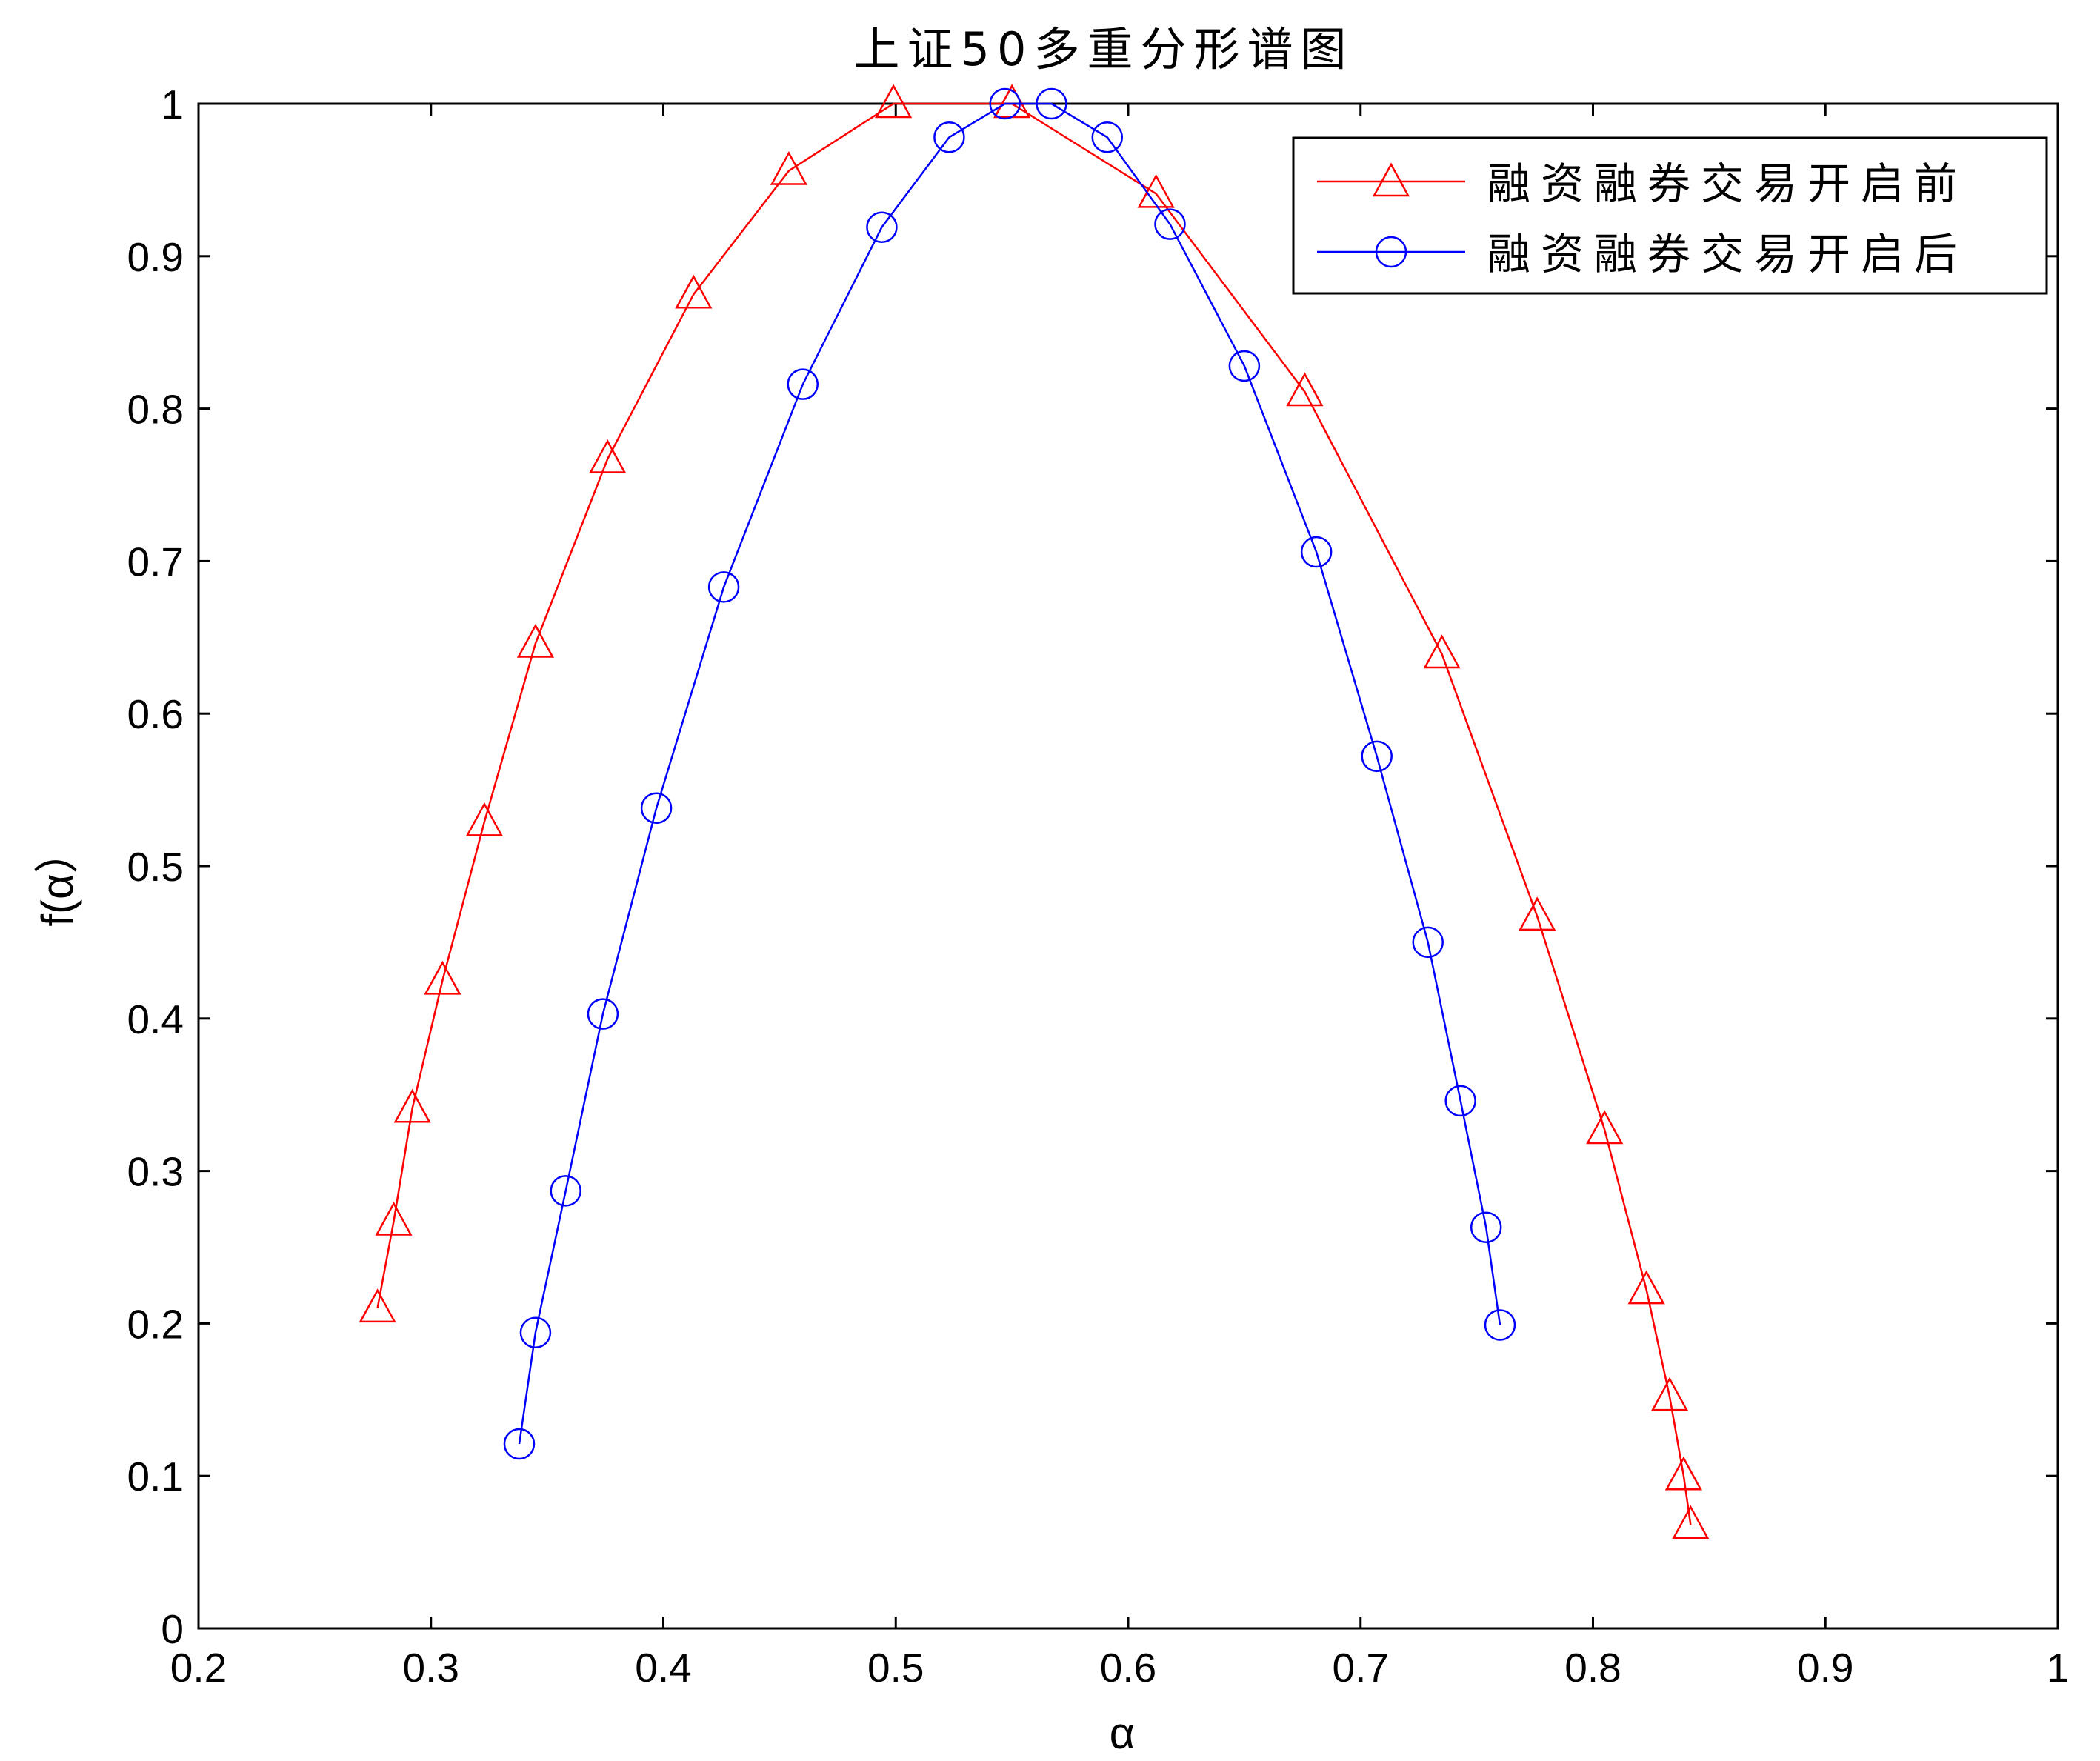 The height and width of the screenshot is (1761, 2100). Describe the element at coordinates (1391, 179) in the screenshot. I see `legend-marker-triangle` at that location.